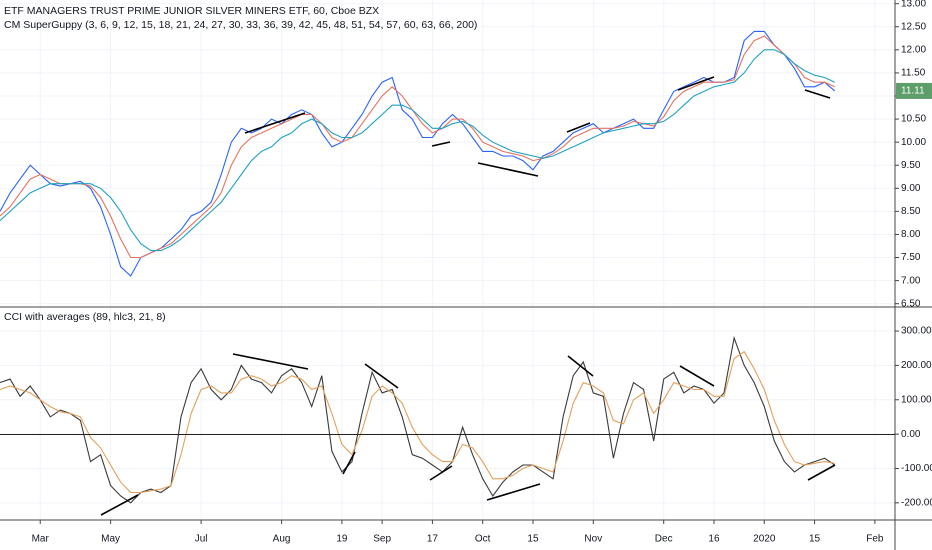  Describe the element at coordinates (913, 142) in the screenshot. I see `y-tick-label: 10.00` at that location.